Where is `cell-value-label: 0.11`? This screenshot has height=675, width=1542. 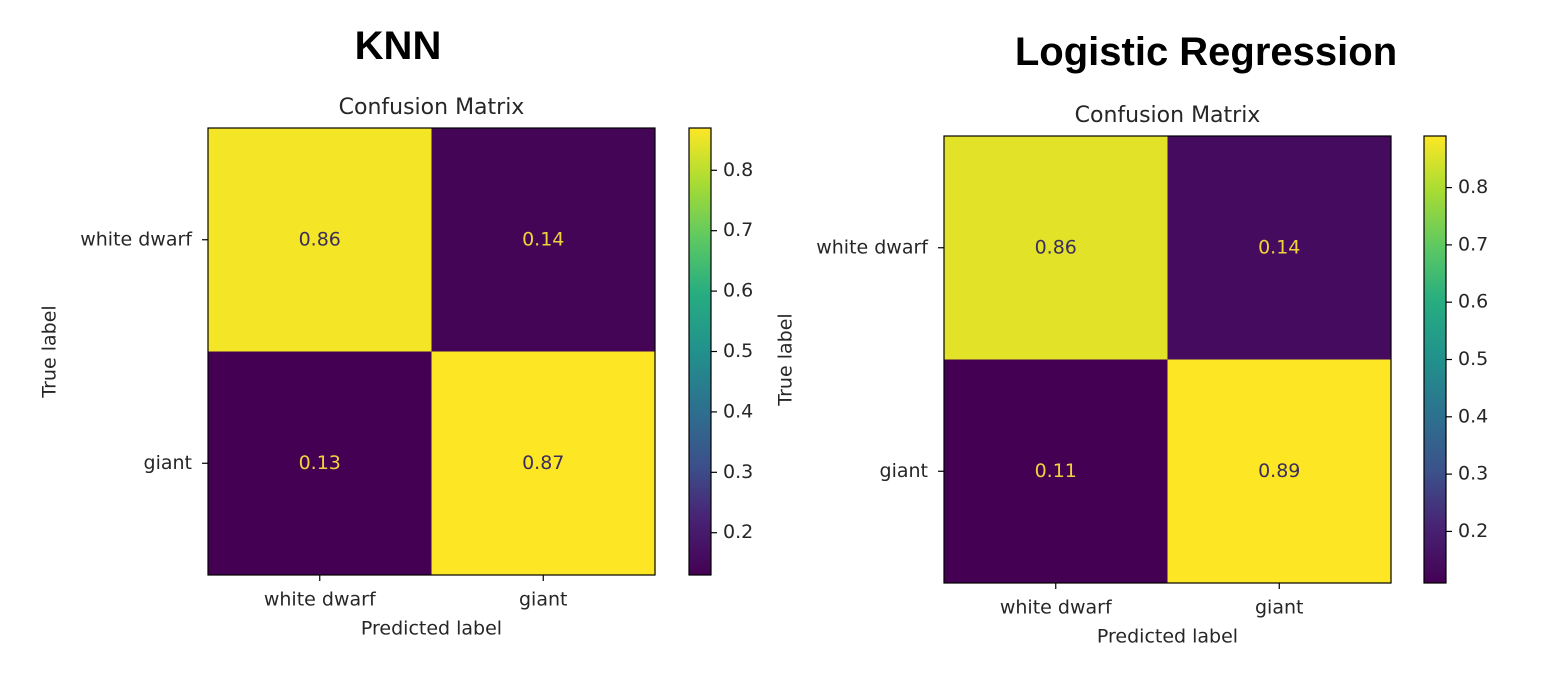 cell-value-label: 0.11 is located at coordinates (1056, 471).